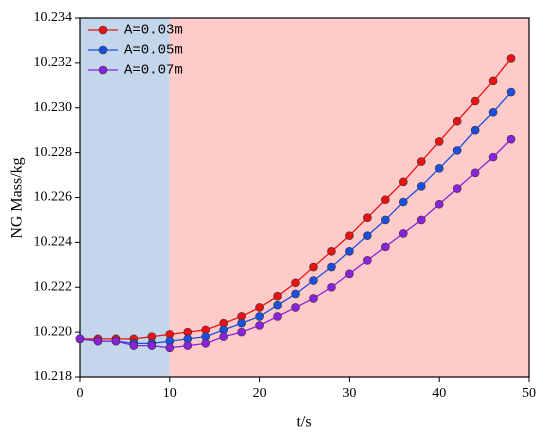 The image size is (550, 437). I want to click on y-tick-label: 10.226, so click(53, 197).